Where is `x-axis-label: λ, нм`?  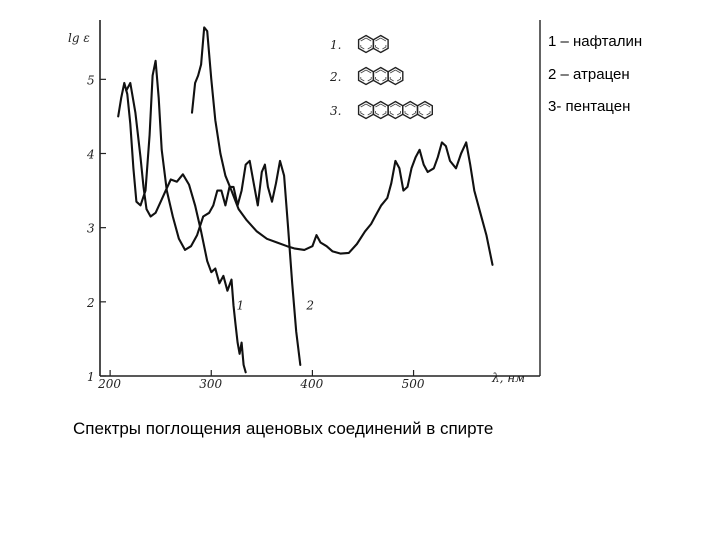
x-axis-label: λ, нм is located at coordinates (508, 378).